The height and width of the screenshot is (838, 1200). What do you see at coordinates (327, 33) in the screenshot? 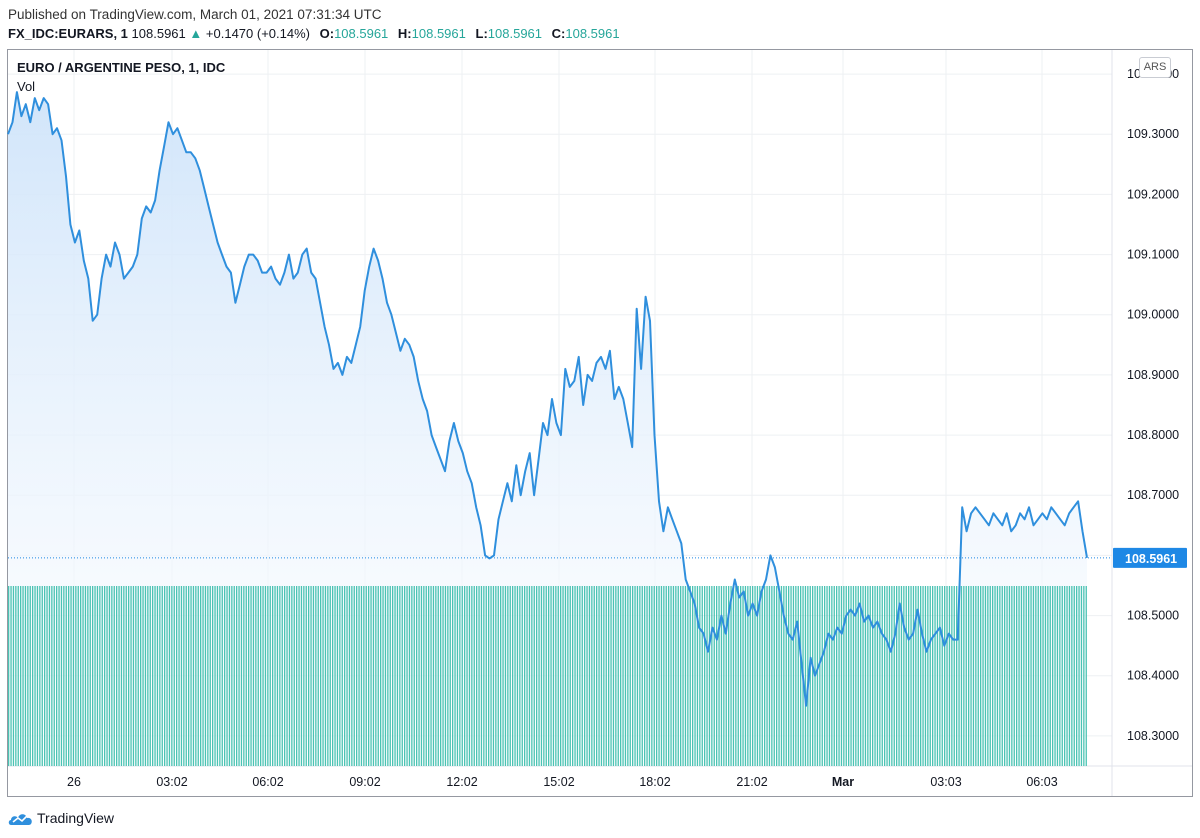
I see `open-label: O:` at bounding box center [327, 33].